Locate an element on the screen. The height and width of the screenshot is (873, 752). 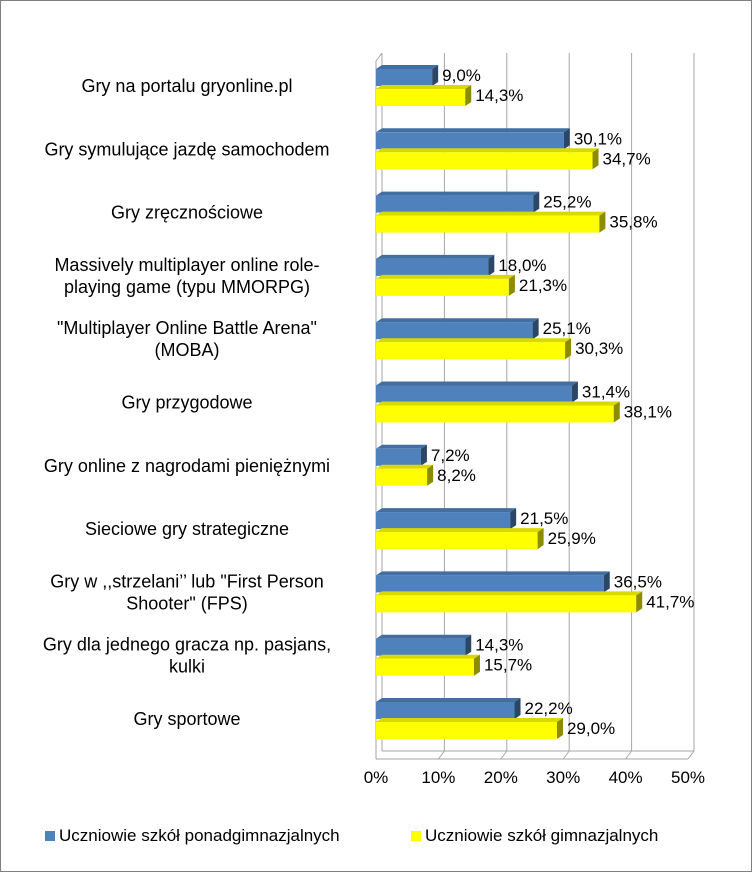
x-axis-tick-labels: 0% 10% 20% 30% 40% 50% is located at coordinates (534, 777).